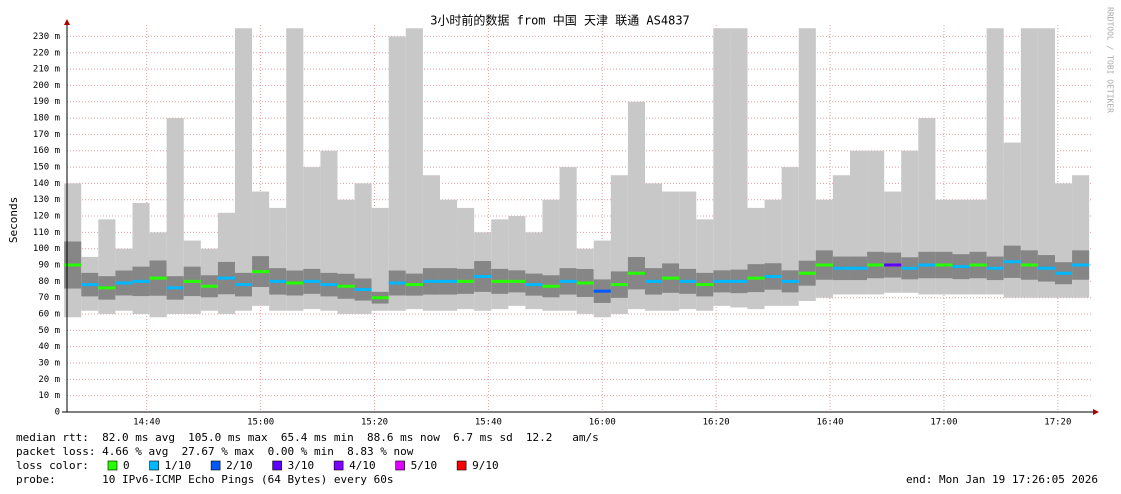 The width and height of the screenshot is (1121, 494). I want to click on y-tick-label: 50 m, so click(49, 331).